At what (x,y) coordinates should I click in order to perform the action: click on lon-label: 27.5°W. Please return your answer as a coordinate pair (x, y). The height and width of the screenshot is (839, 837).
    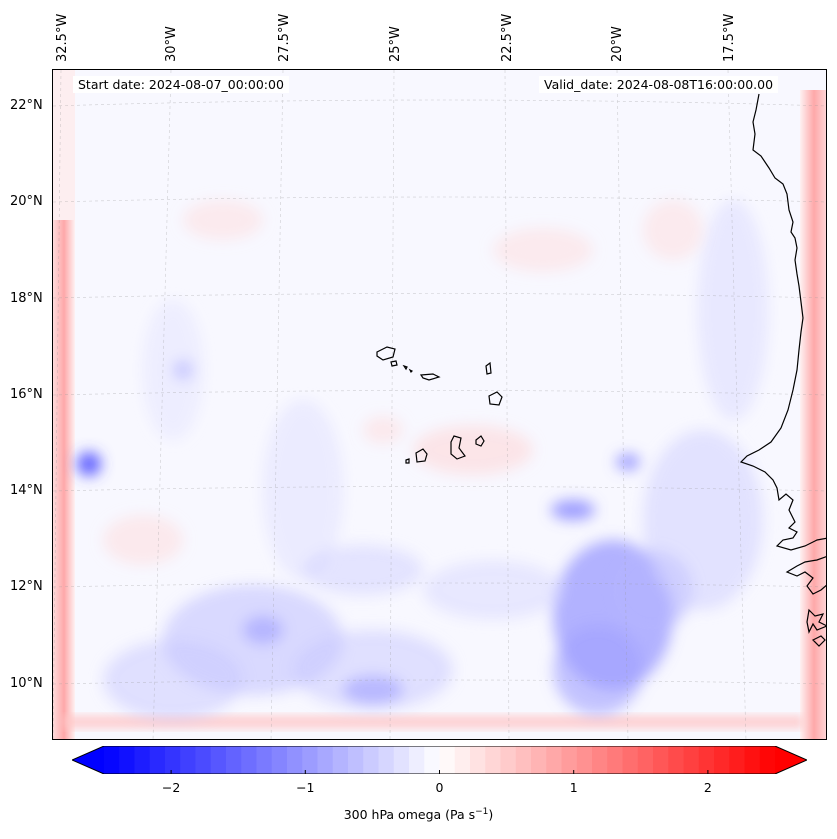
    Looking at the image, I should click on (284, 37).